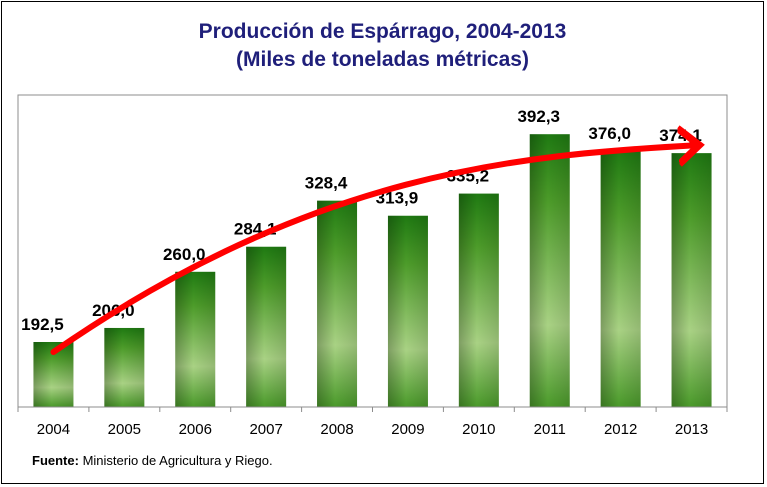 Image resolution: width=767 pixels, height=487 pixels. I want to click on x-tick-label-2010: 2010, so click(478, 429).